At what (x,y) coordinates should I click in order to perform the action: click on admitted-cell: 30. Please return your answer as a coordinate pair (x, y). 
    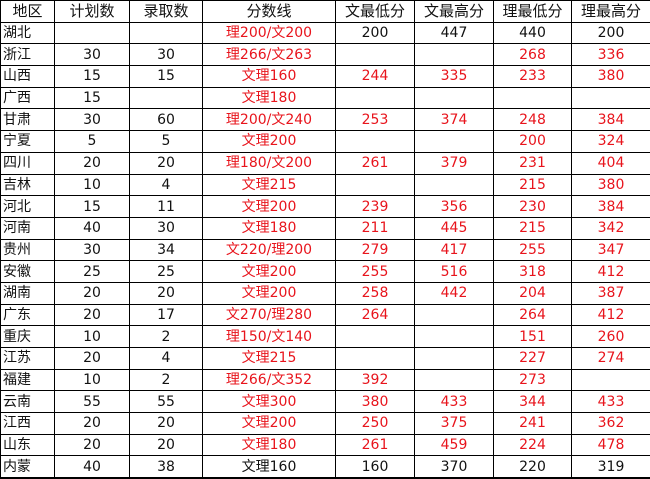
    Looking at the image, I should click on (166, 55).